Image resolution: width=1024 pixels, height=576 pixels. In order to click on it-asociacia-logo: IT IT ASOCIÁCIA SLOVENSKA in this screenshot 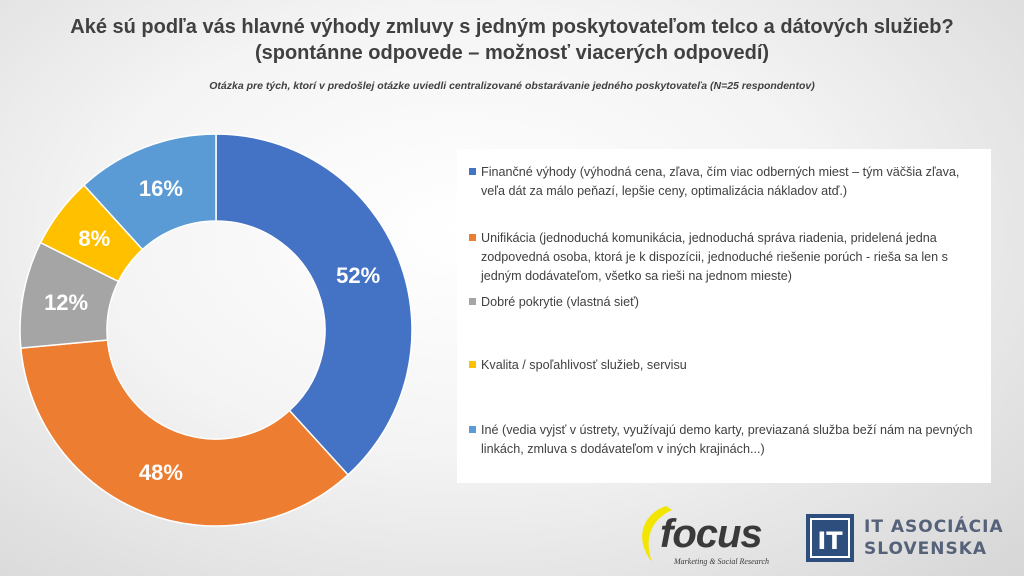, I will do `click(906, 539)`.